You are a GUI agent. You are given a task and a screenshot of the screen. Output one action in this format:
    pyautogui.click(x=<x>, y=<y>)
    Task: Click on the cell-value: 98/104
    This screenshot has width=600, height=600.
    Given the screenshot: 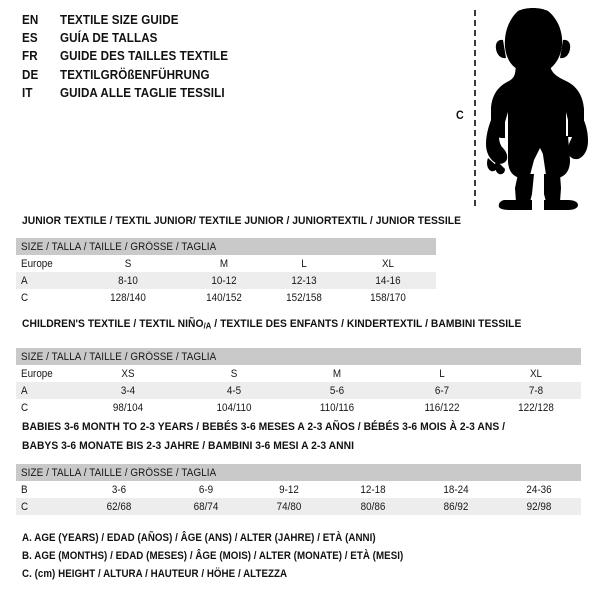 What is the action you would take?
    pyautogui.click(x=128, y=407)
    